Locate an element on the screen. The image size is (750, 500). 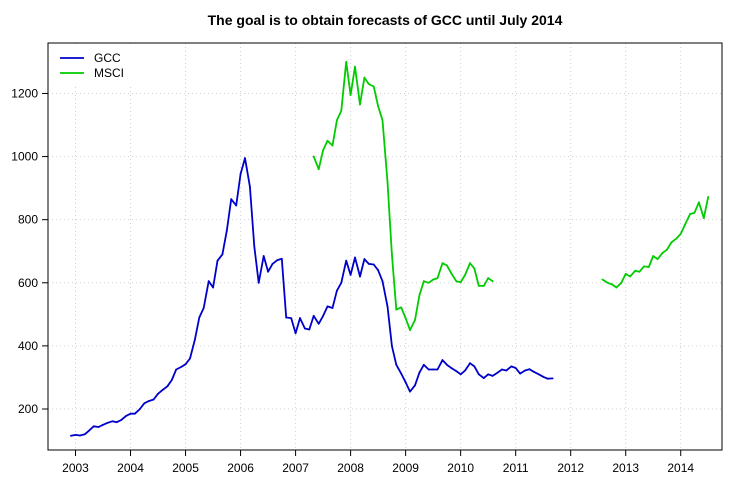
y-tick-label: 1000 is located at coordinates (24, 157).